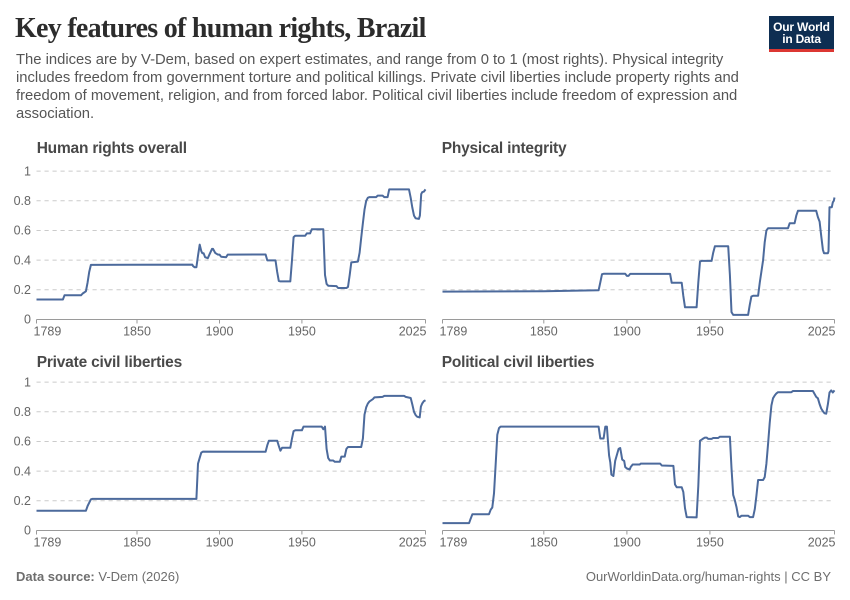 Image resolution: width=850 pixels, height=600 pixels. Describe the element at coordinates (504, 148) in the screenshot. I see `svg-text: Physical integrity` at that location.